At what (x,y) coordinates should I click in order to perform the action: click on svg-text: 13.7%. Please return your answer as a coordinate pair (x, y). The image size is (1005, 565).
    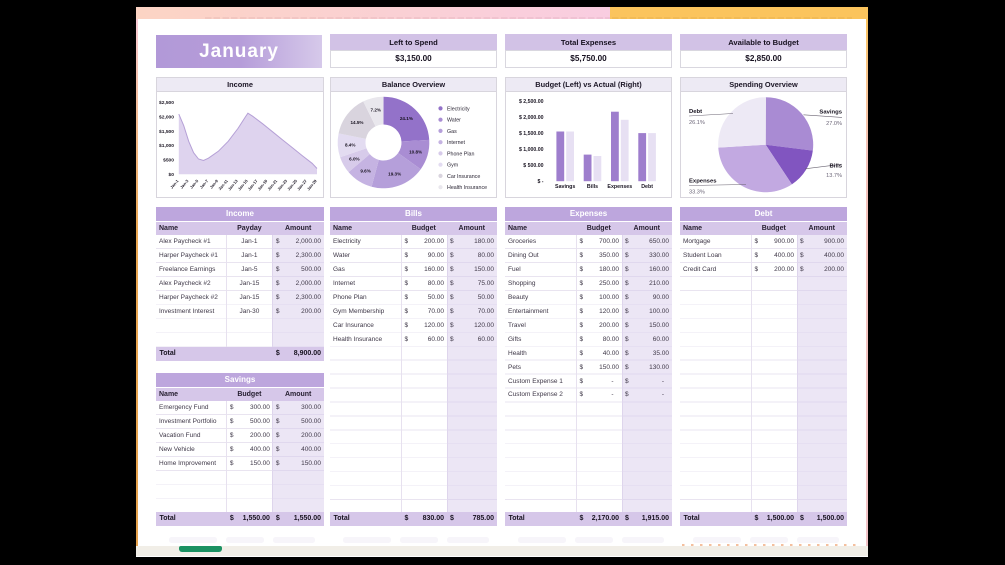
    Looking at the image, I should click on (834, 176).